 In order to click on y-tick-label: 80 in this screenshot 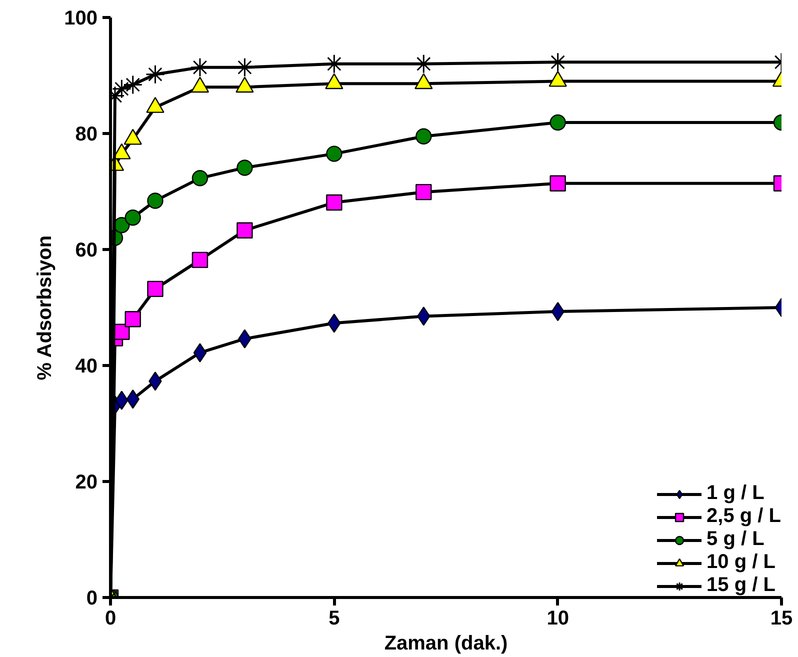, I will do `click(86, 135)`.